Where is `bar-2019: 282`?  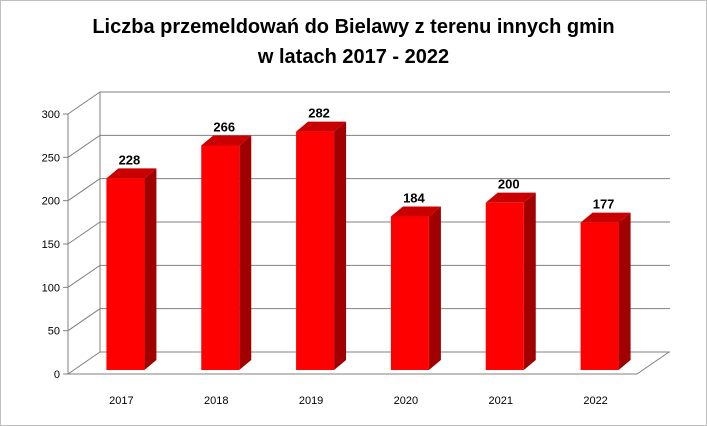
bar-2019: 282 is located at coordinates (321, 238).